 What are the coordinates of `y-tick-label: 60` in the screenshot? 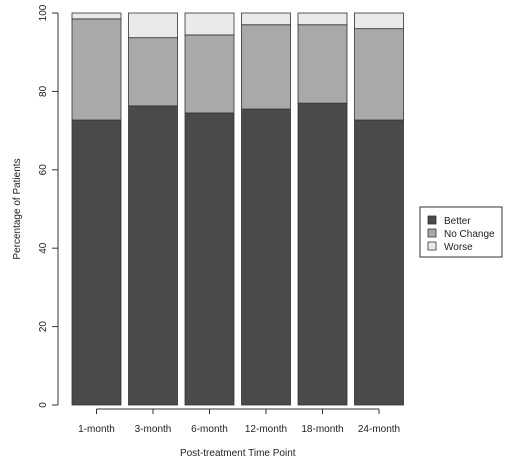 It's located at (43, 170).